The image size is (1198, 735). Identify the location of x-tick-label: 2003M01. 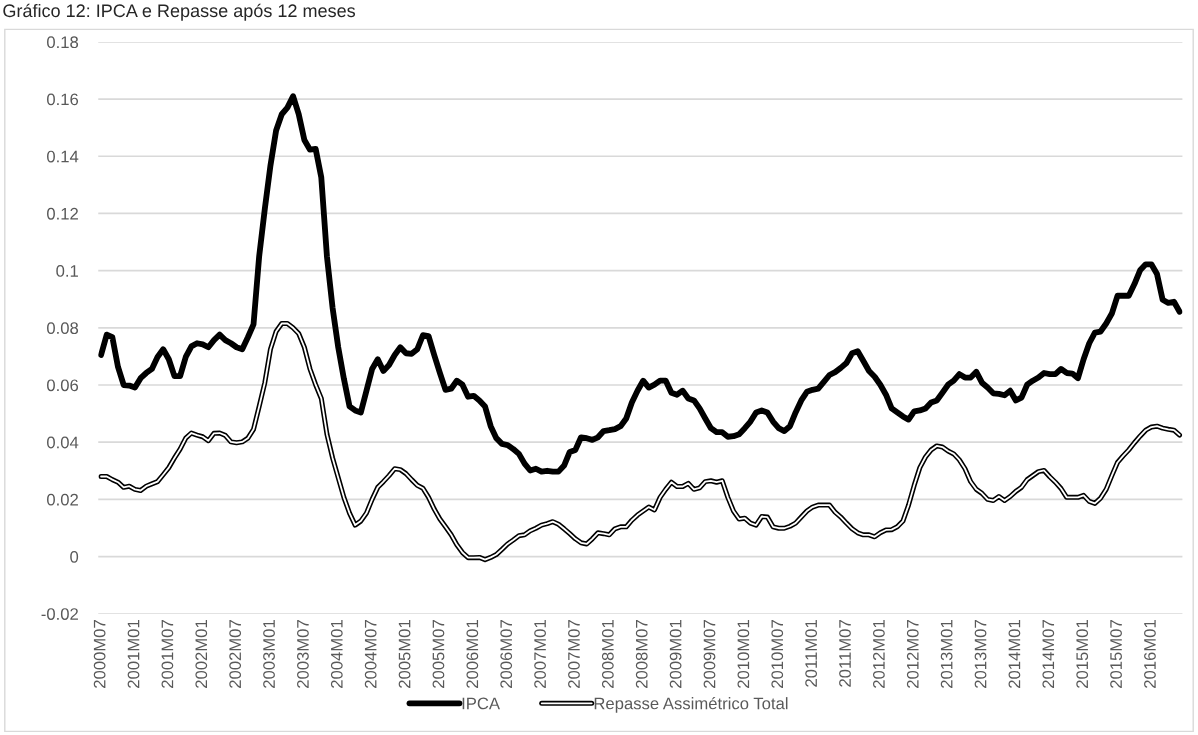
(269, 654).